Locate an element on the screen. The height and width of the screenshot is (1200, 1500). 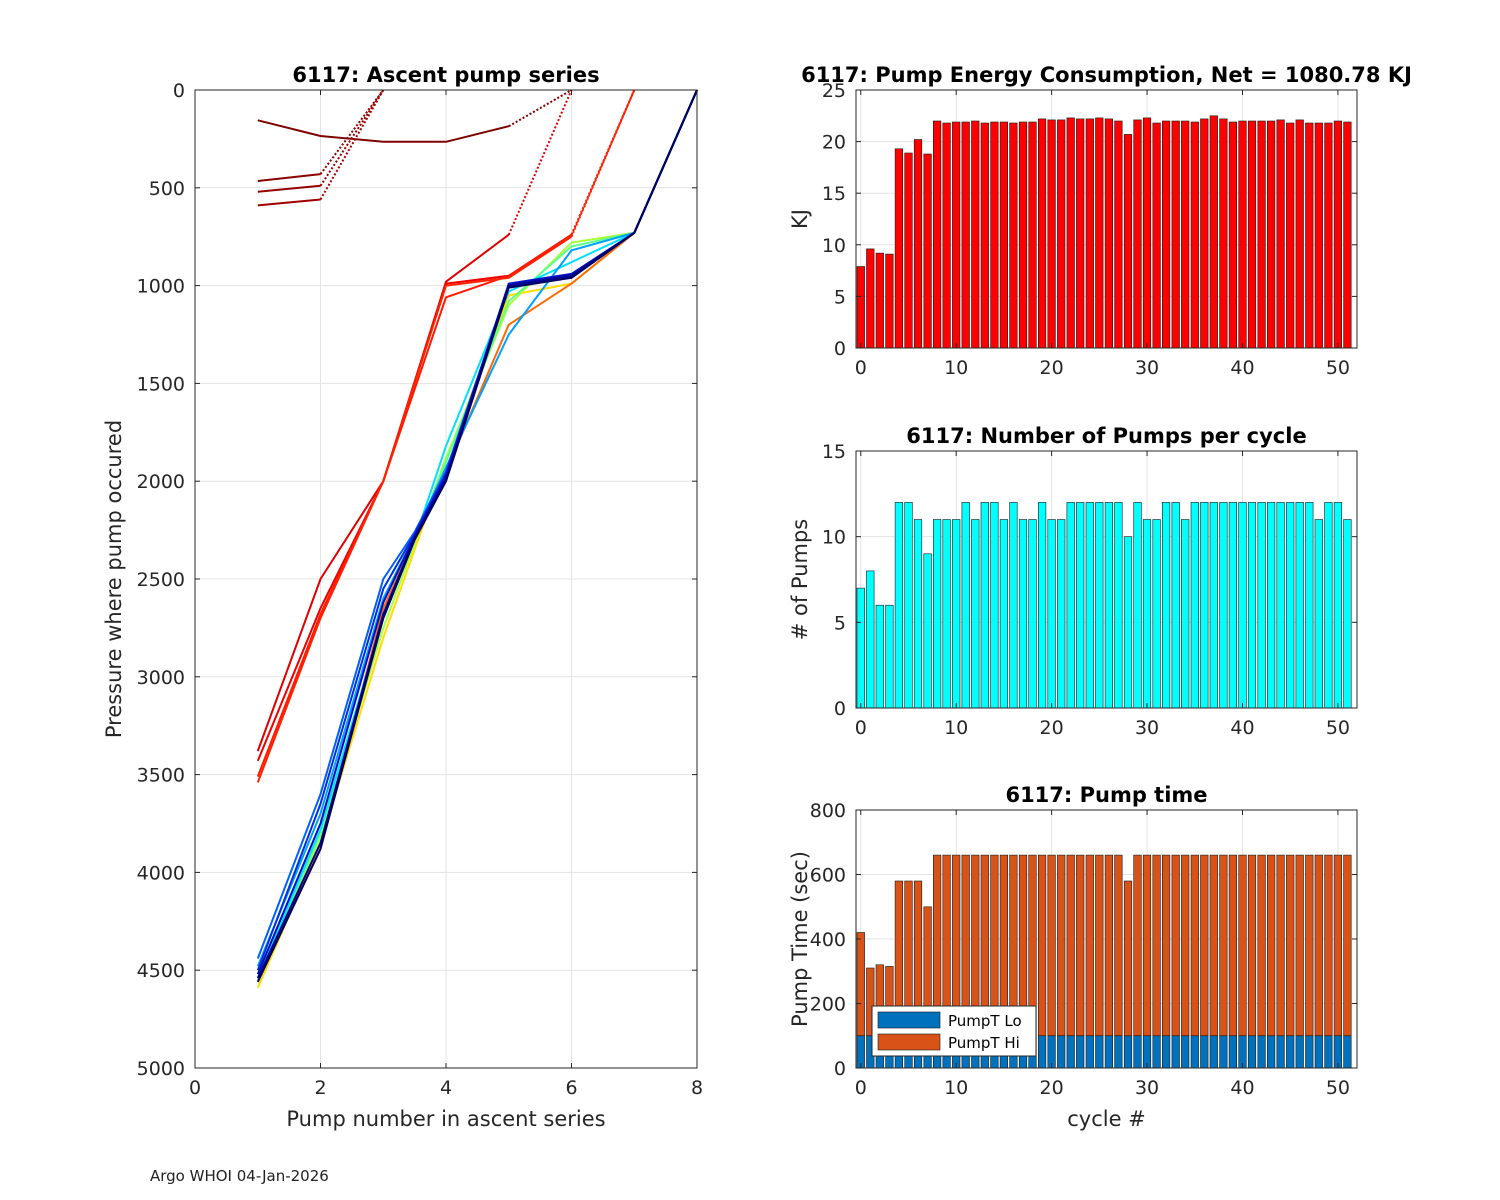
x-tick-label: 10 is located at coordinates (956, 1088).